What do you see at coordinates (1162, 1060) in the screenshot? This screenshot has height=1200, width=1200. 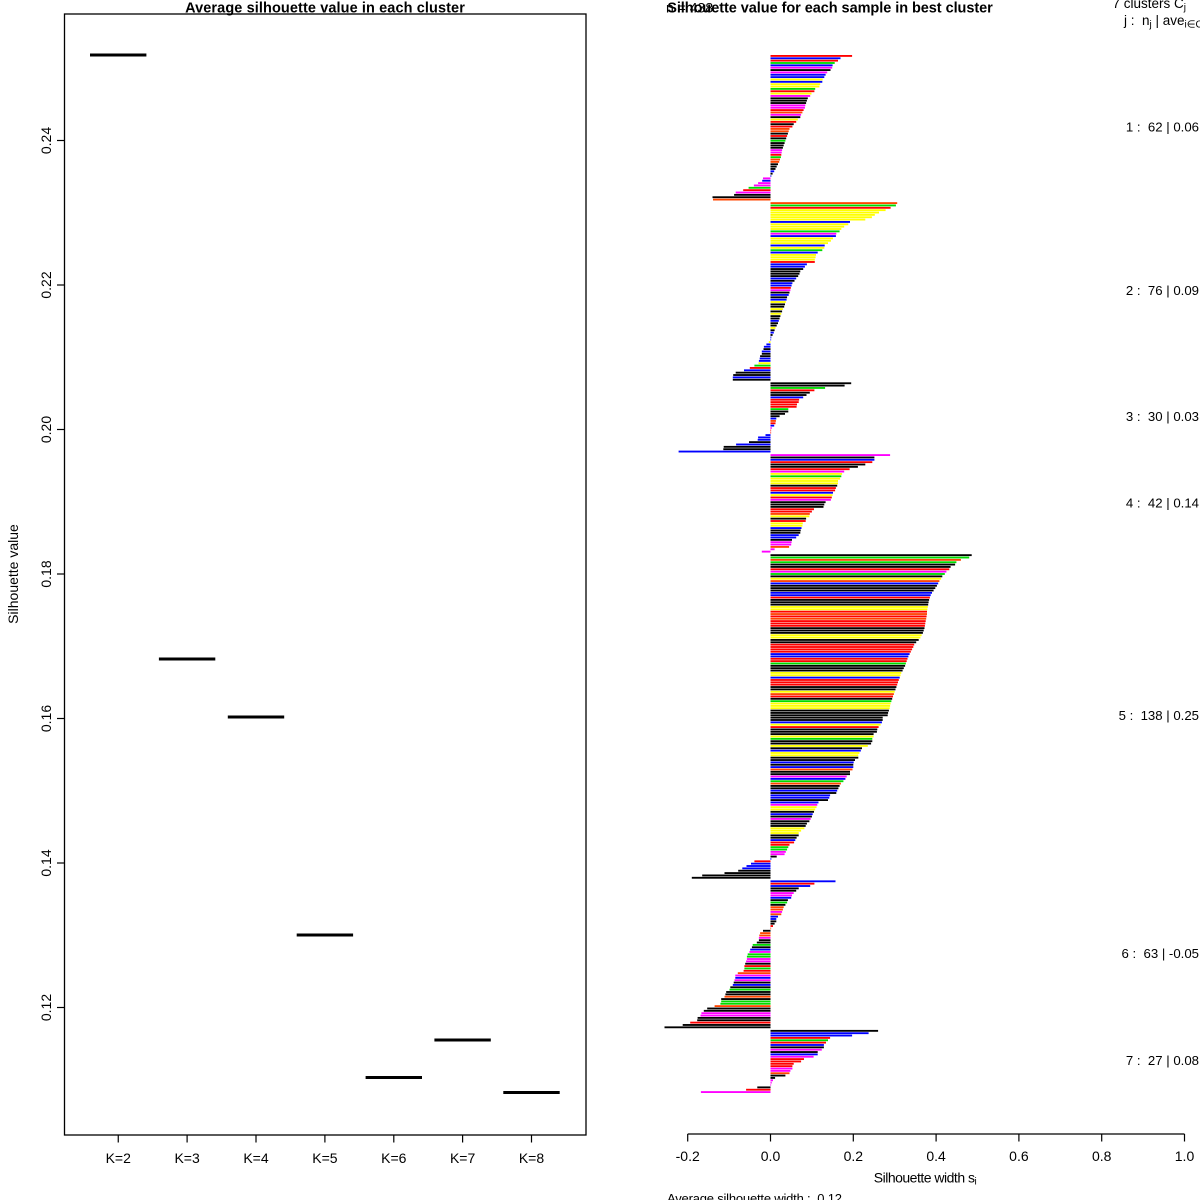 I see `svg-text: 7 : 27 | 0.08` at bounding box center [1162, 1060].